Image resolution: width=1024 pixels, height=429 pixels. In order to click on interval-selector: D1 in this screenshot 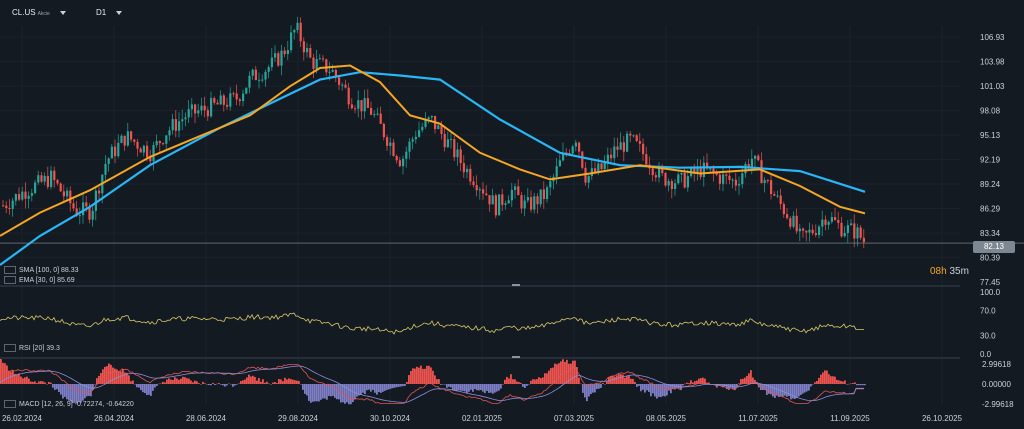, I will do `click(109, 12)`.